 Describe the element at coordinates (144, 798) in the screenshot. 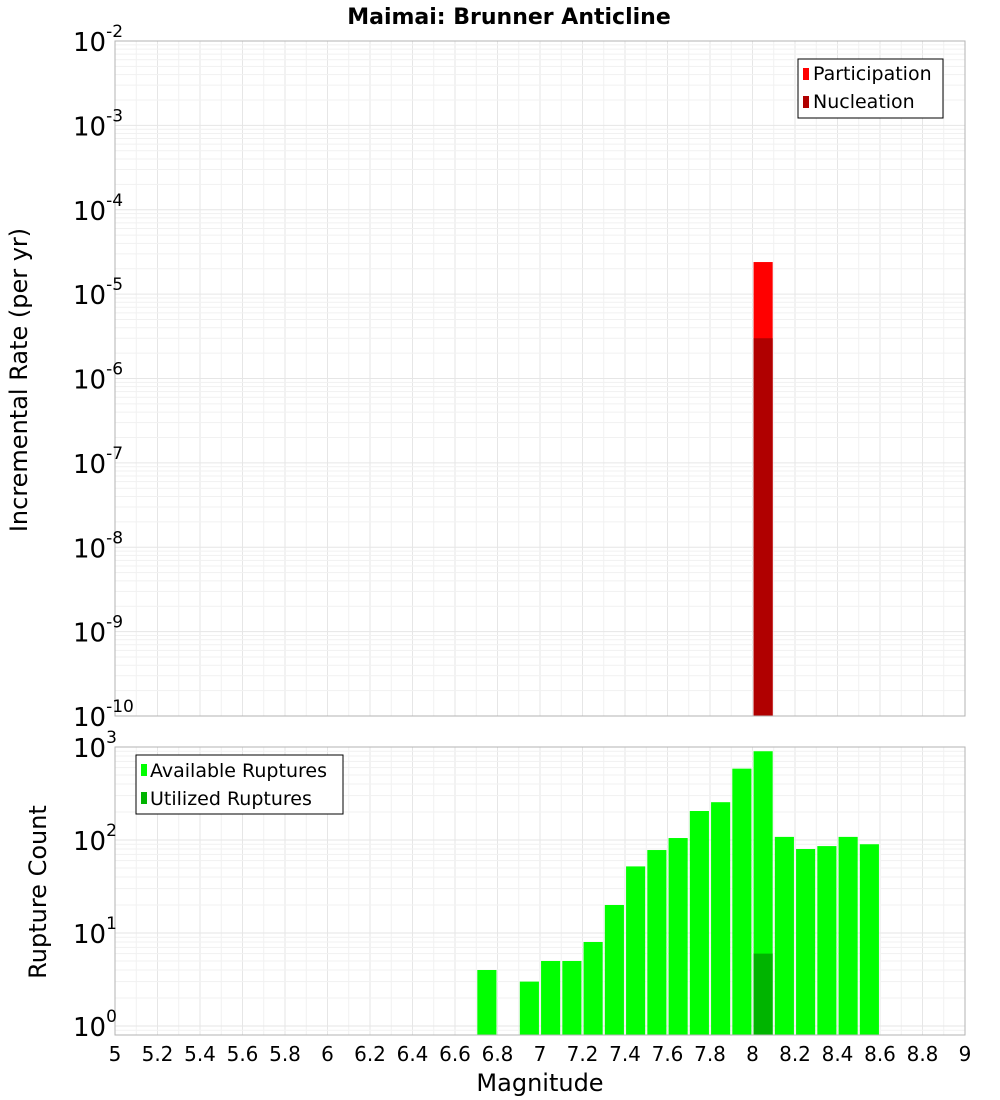

I see `legend-swatch-utilized-ruptures` at that location.